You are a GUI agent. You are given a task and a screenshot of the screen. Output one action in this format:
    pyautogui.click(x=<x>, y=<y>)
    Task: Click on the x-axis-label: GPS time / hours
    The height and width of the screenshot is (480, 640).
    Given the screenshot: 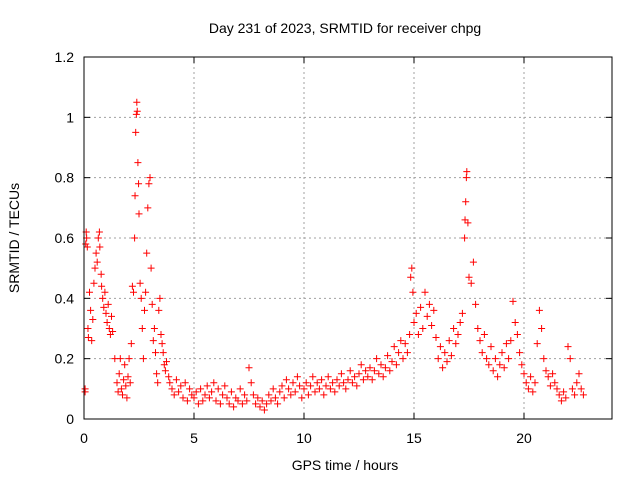 What is the action you would take?
    pyautogui.click(x=345, y=465)
    